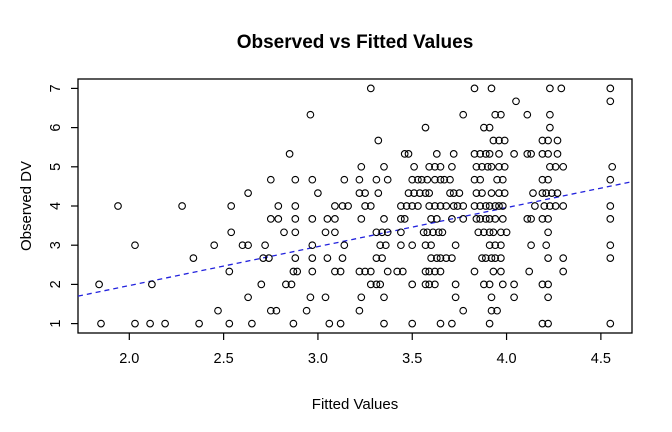 The width and height of the screenshot is (672, 432). What do you see at coordinates (224, 359) in the screenshot?
I see `x-tick-label: 2.5` at bounding box center [224, 359].